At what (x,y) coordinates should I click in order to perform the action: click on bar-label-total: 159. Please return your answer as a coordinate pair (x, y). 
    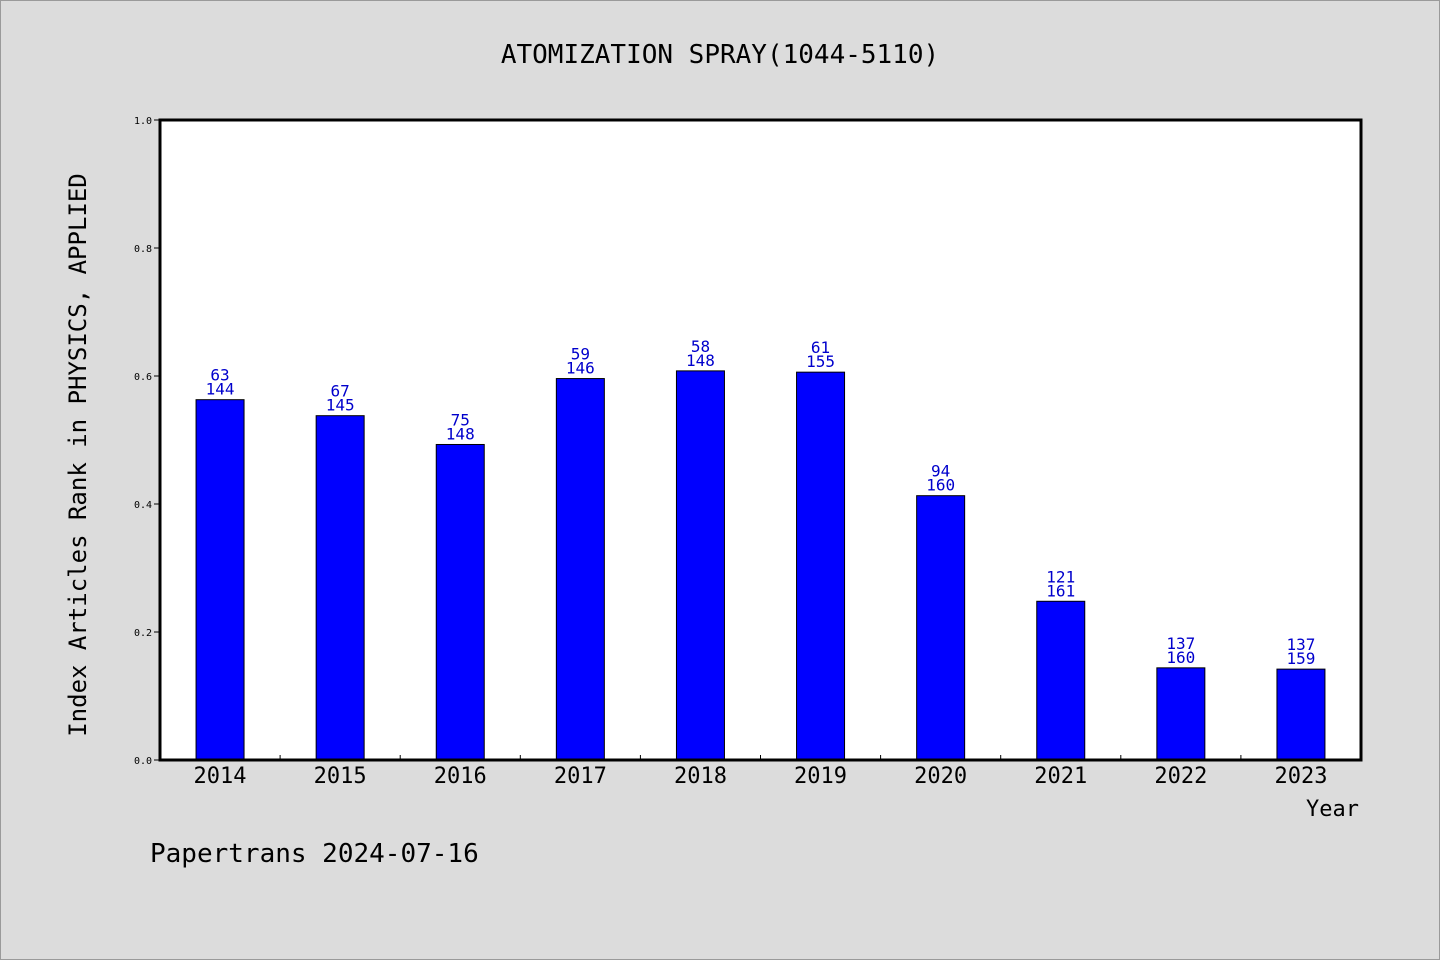
    Looking at the image, I should click on (1300, 658).